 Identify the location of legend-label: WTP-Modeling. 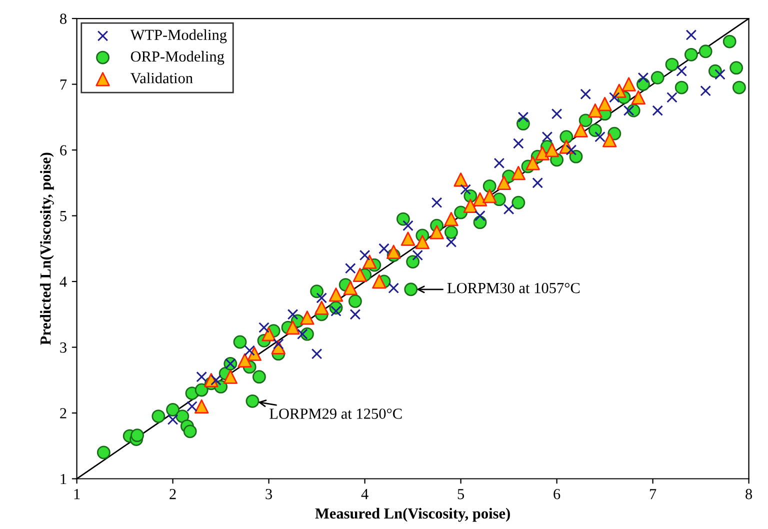
(178, 36).